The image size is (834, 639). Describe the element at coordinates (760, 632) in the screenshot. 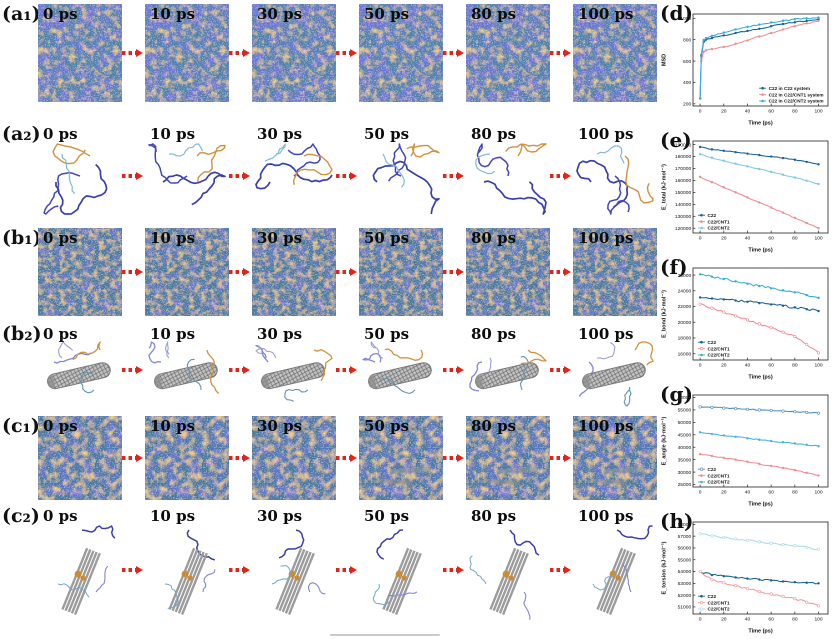

I see `svg-text: Time (ps)` at that location.